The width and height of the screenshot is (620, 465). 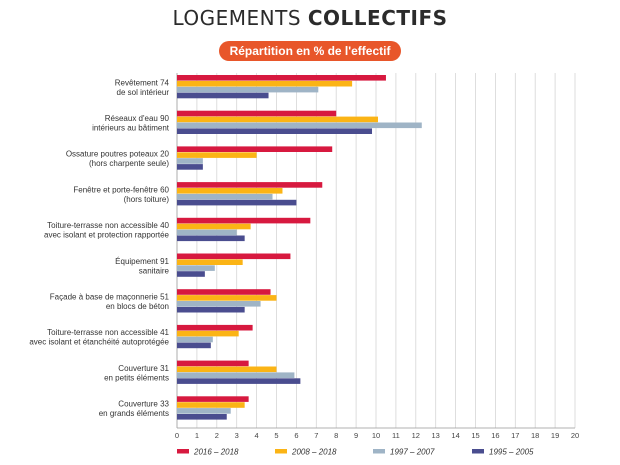 I want to click on legend-label: 2016 – 2018, so click(x=216, y=452).